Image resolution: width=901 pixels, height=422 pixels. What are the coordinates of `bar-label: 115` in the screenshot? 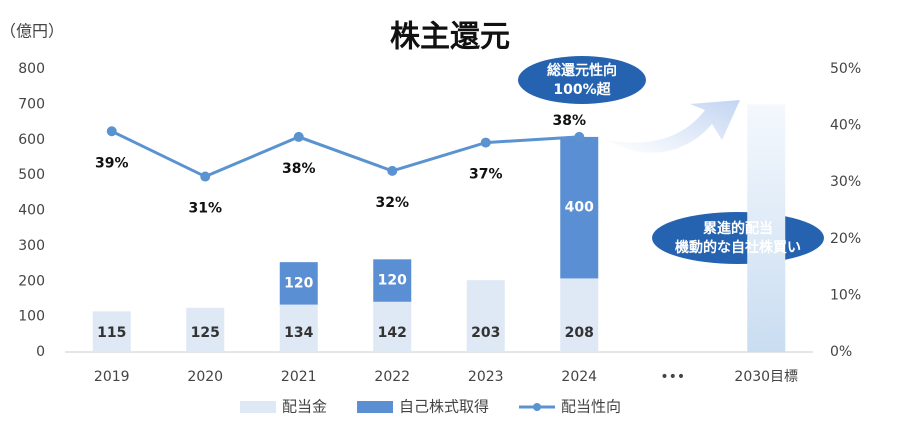 It's located at (111, 333).